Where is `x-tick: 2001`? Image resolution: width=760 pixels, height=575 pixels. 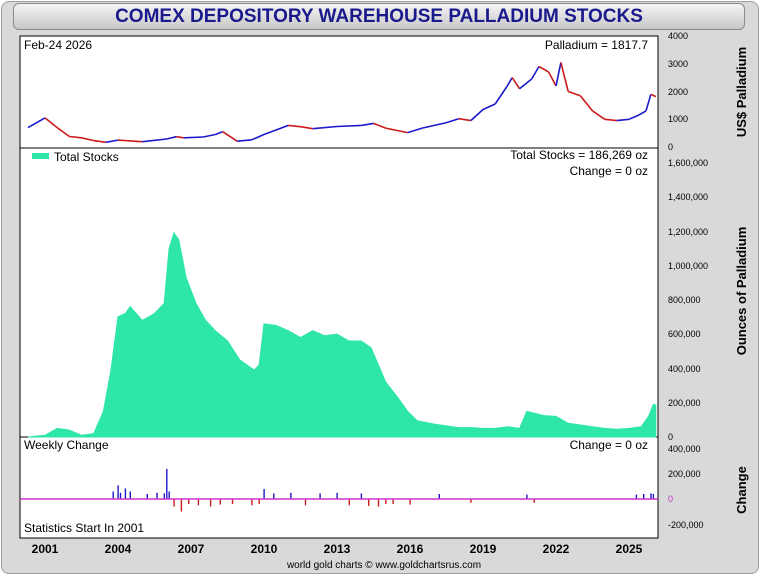
x-tick: 2001 is located at coordinates (45, 549).